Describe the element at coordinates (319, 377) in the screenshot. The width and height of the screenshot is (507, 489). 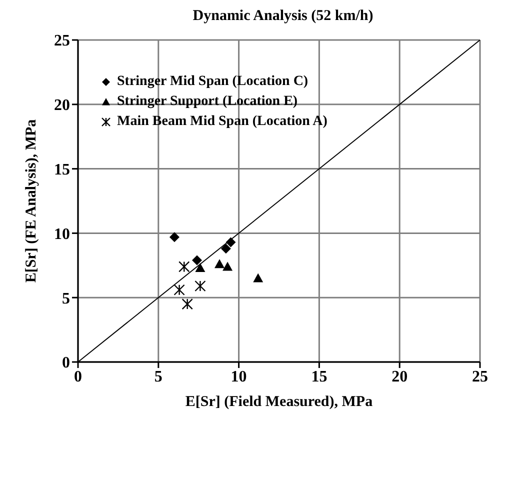
I see `x-tick-label: 15` at that location.